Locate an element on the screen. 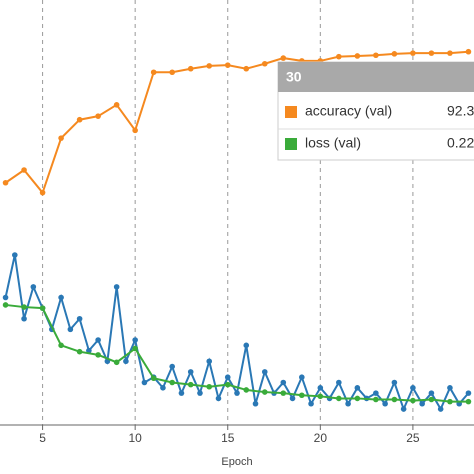 The height and width of the screenshot is (474, 474). x-tick-label: 15 is located at coordinates (228, 438).